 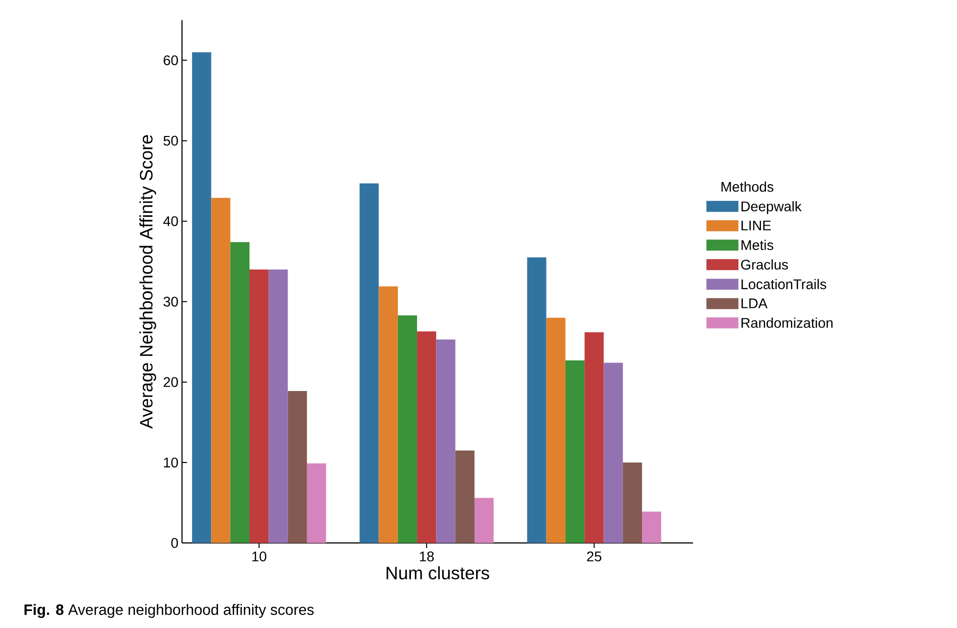 I want to click on x-axis-title: Num clusters, so click(x=438, y=573).